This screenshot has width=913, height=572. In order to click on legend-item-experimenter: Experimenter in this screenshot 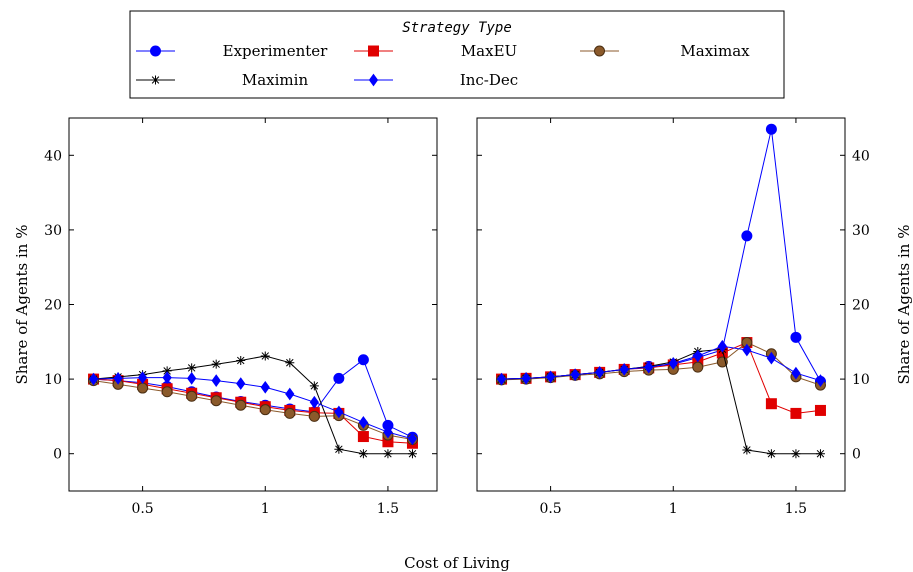, I will do `click(232, 51)`.